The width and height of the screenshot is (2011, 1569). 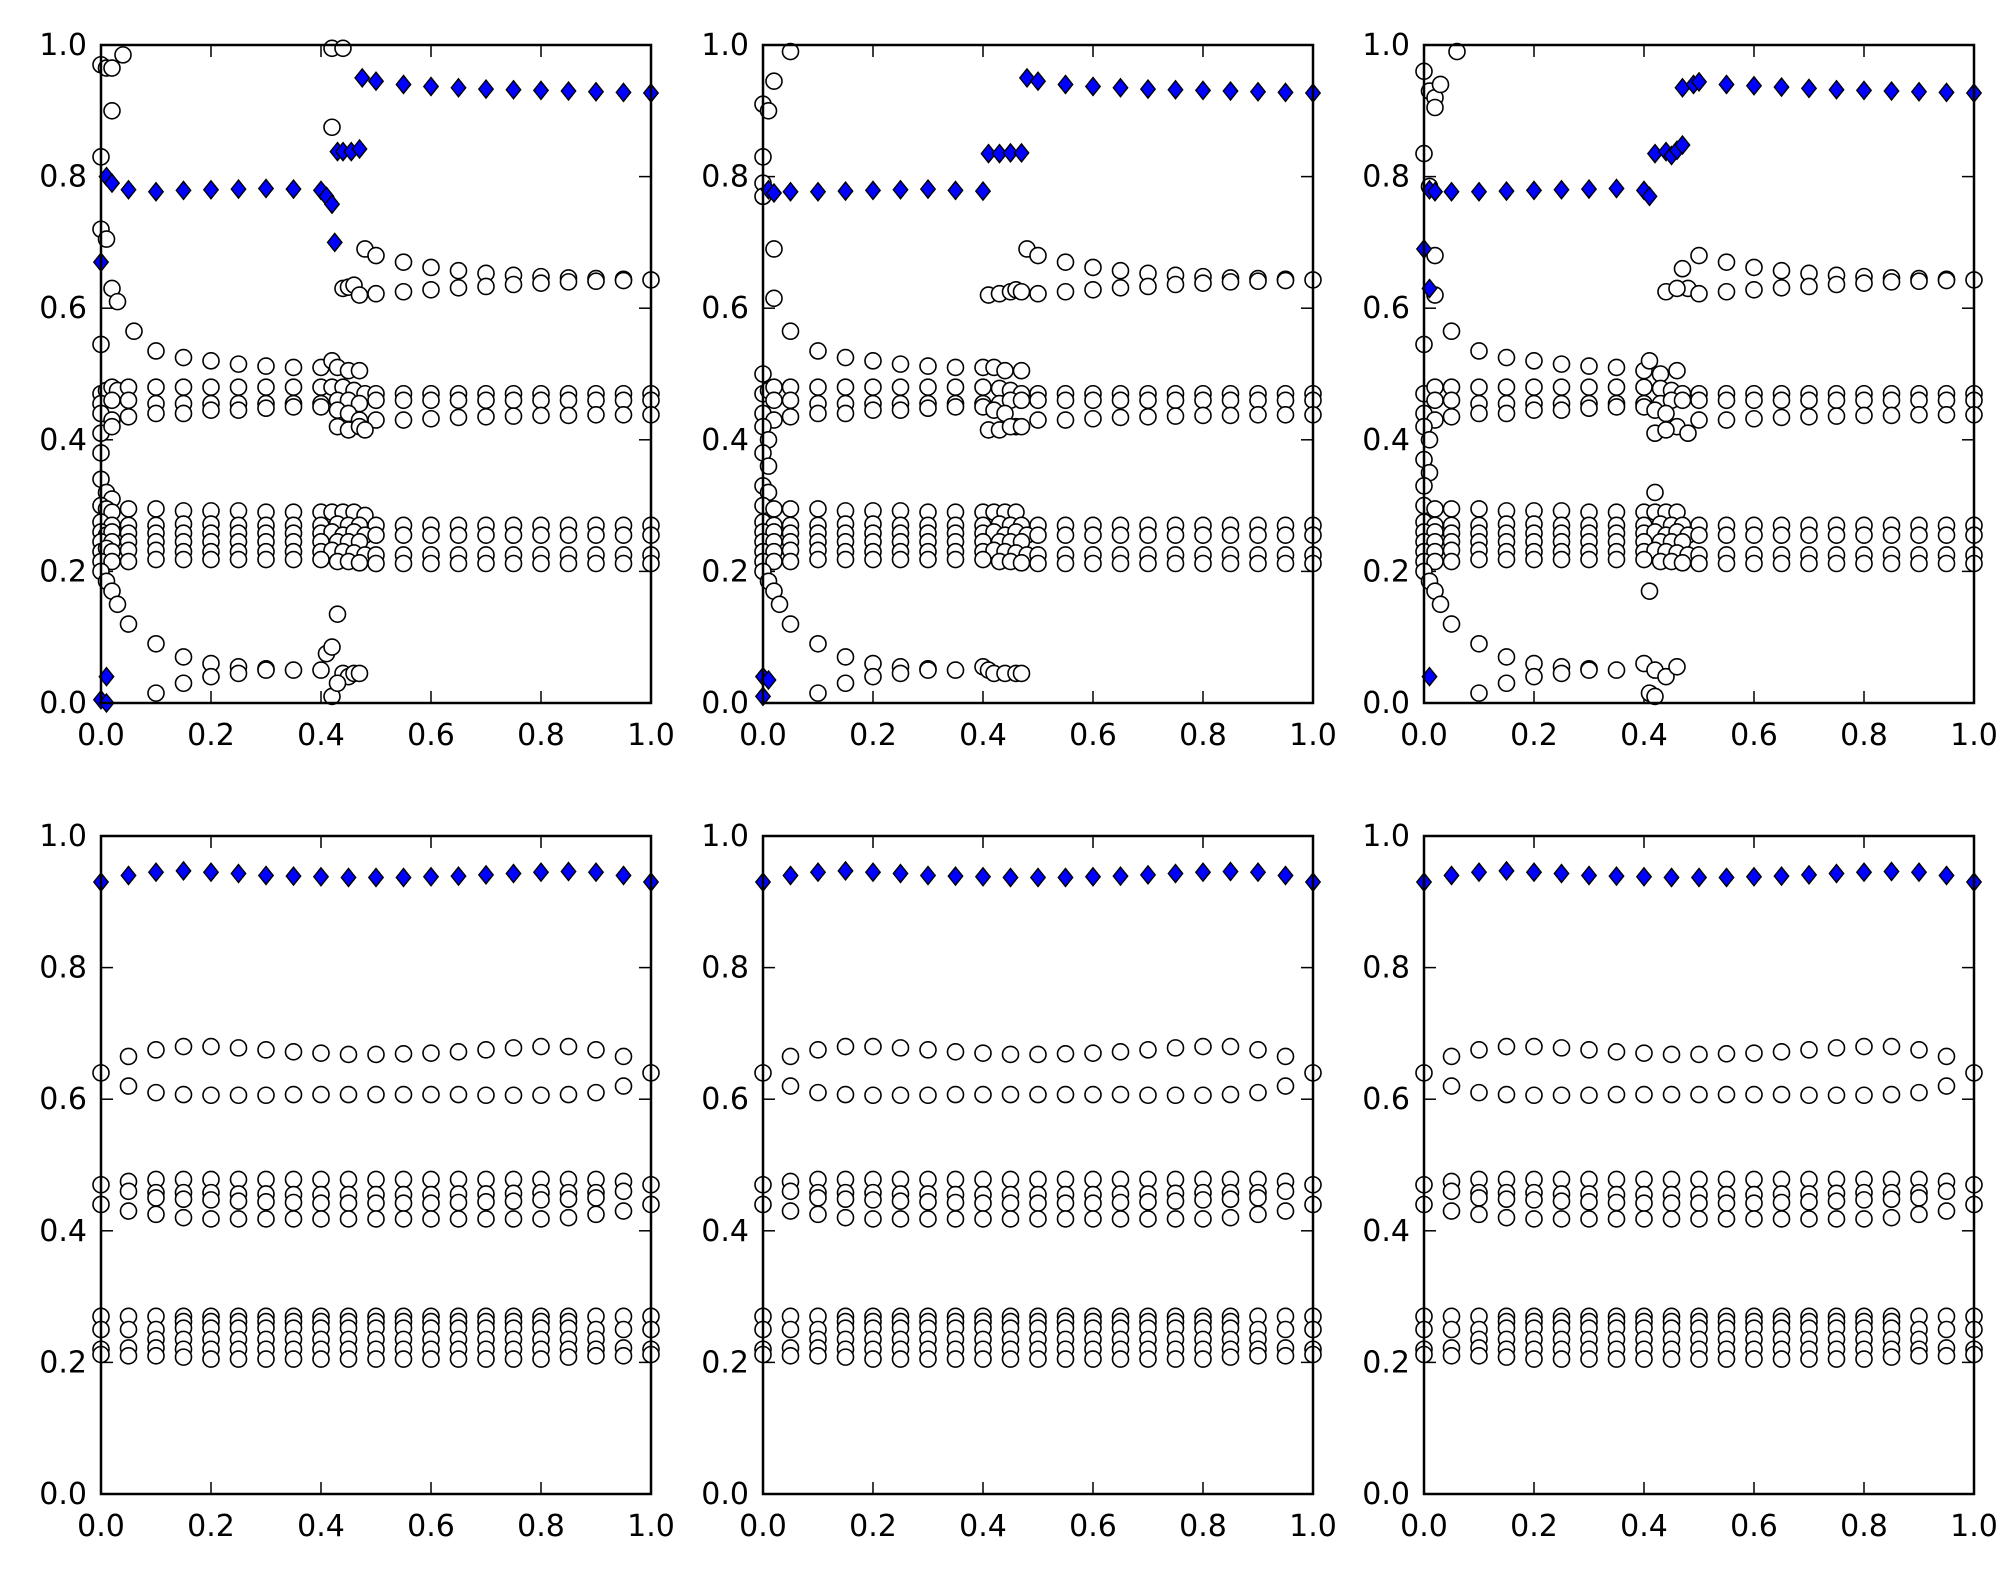 I want to click on y-tick-label: 0.8, so click(x=63, y=177).